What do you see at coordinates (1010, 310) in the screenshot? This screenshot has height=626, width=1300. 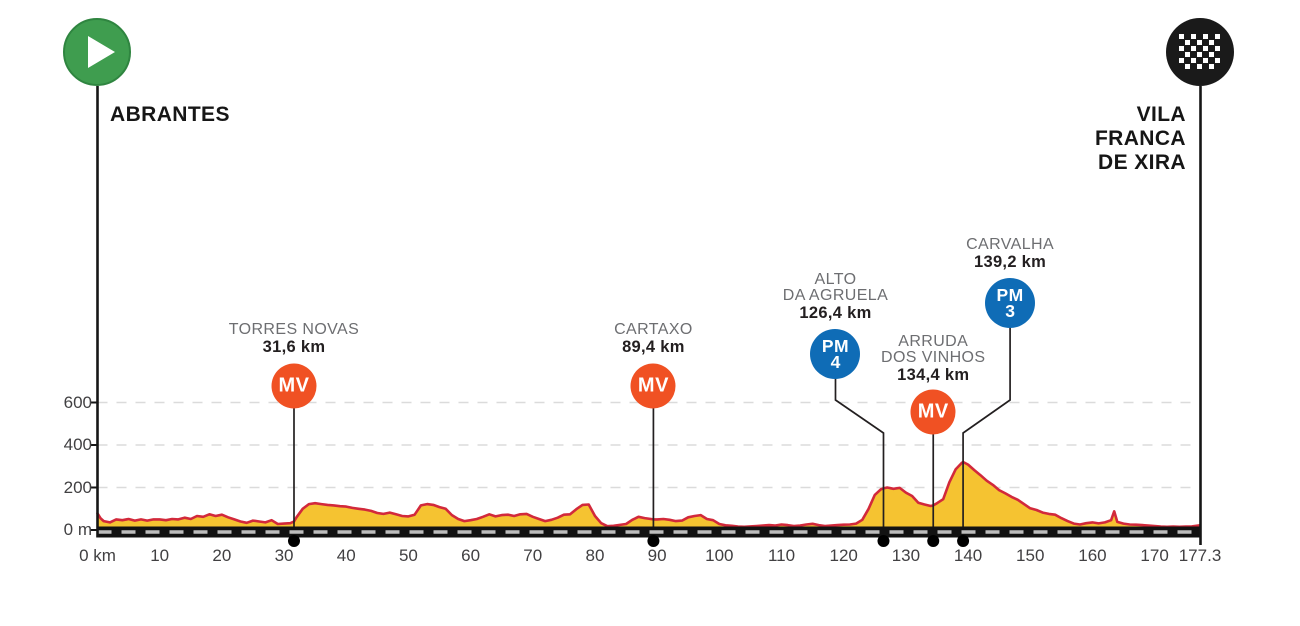 I see `pm-badge-rank: 3` at bounding box center [1010, 310].